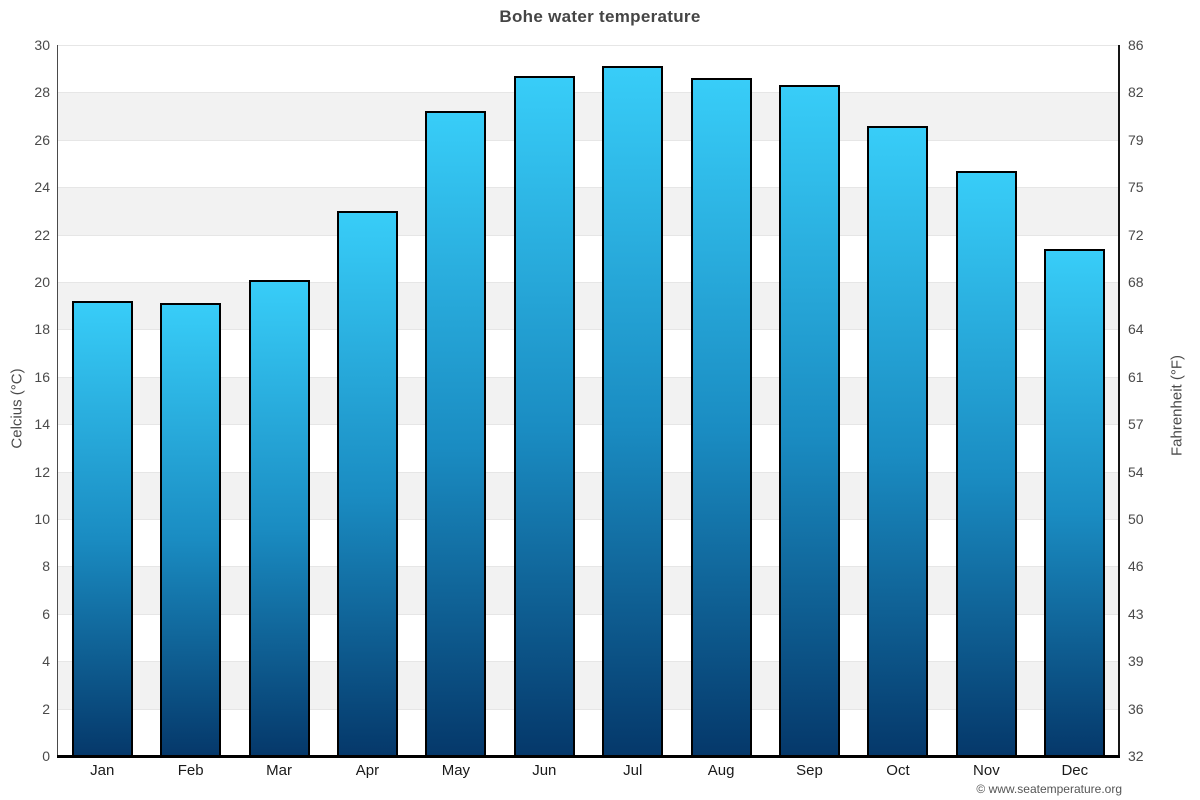 Image resolution: width=1200 pixels, height=800 pixels. What do you see at coordinates (102, 770) in the screenshot?
I see `month-label-jan: Jan` at bounding box center [102, 770].